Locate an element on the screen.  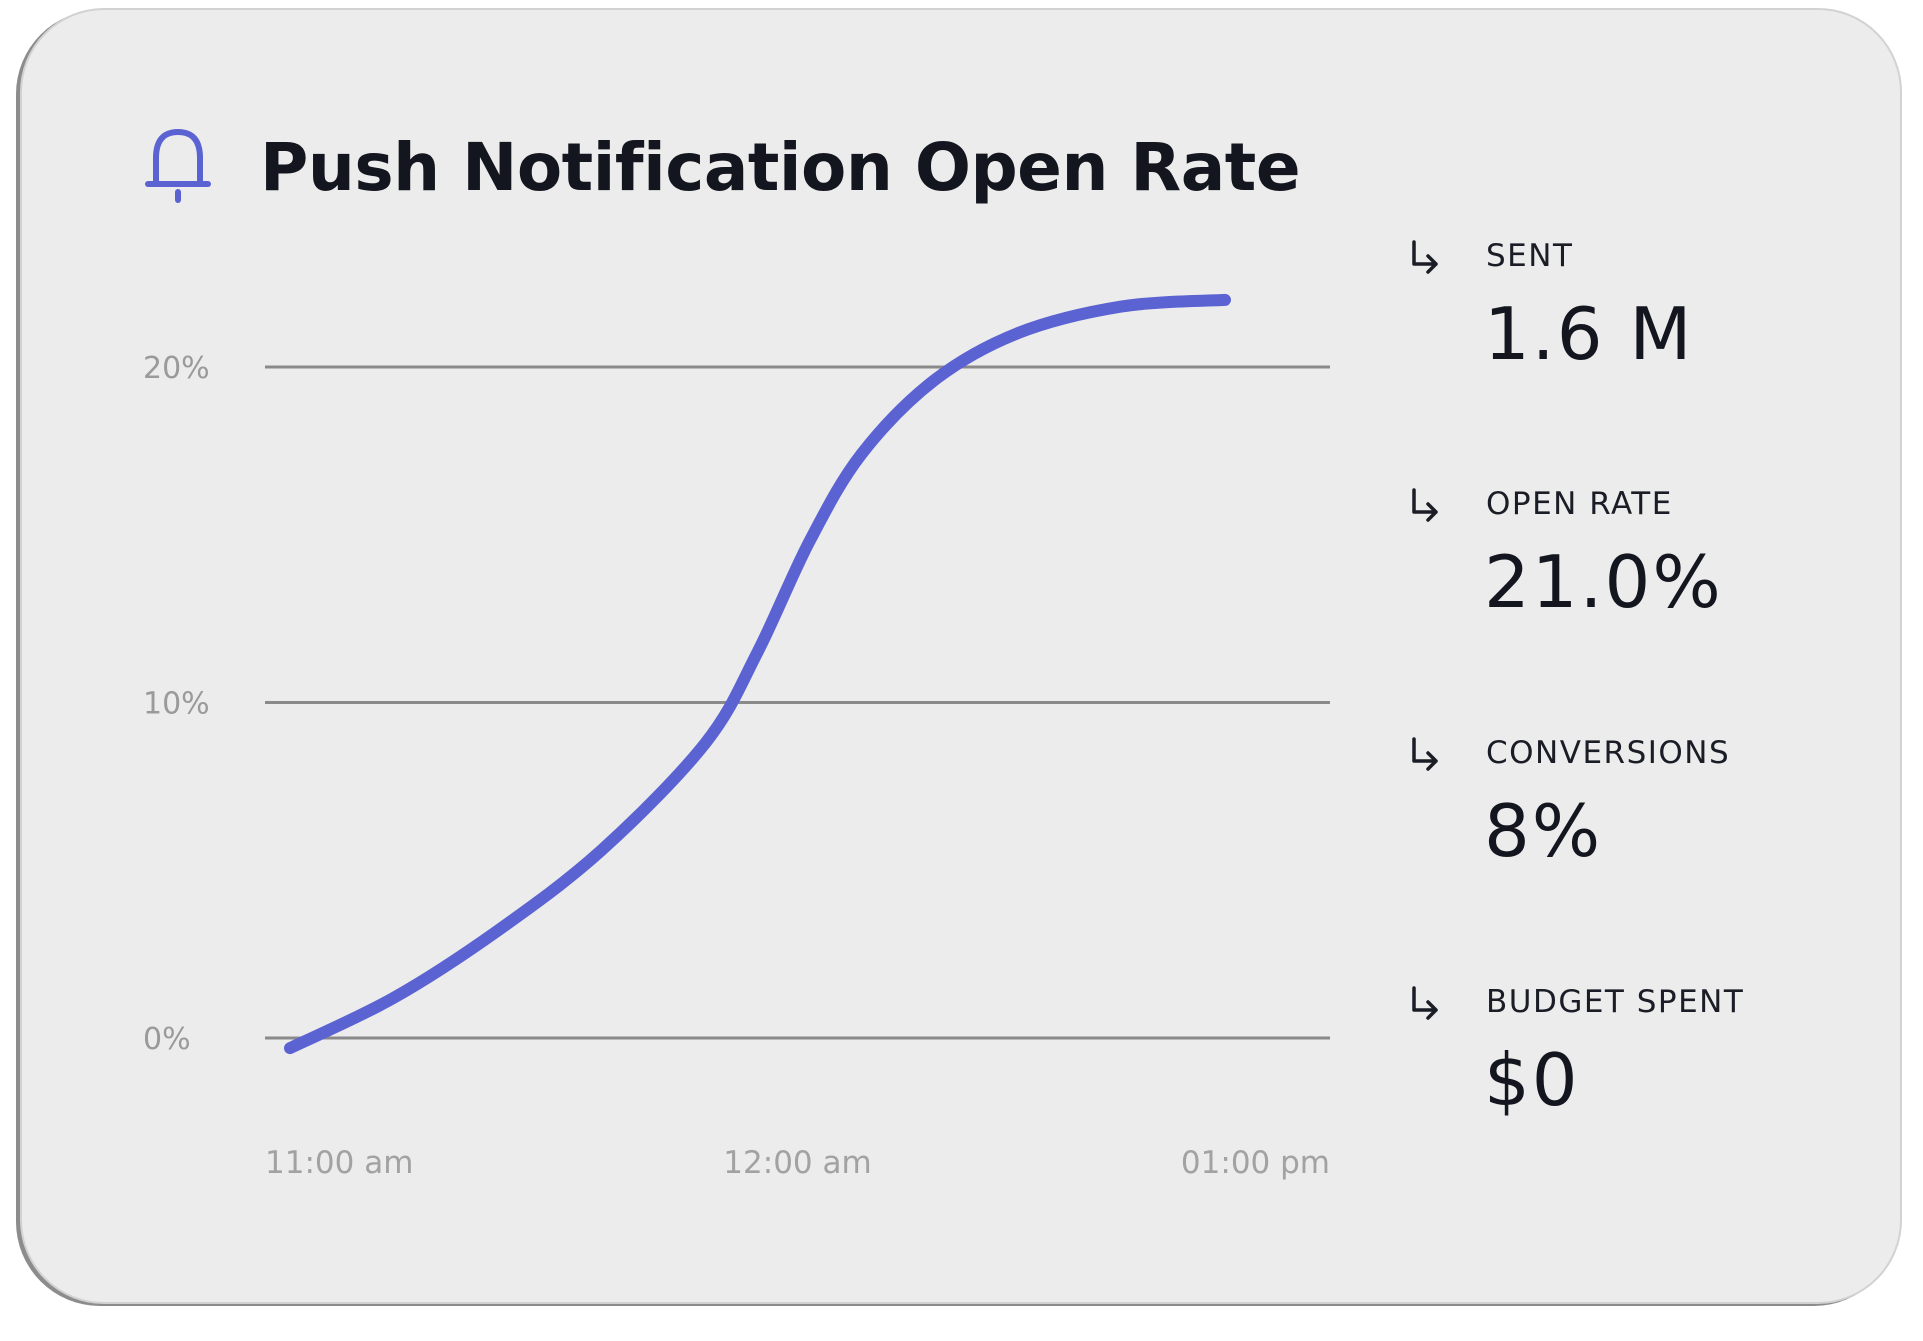
card-title: Push Notification Open Rate is located at coordinates (780, 167).